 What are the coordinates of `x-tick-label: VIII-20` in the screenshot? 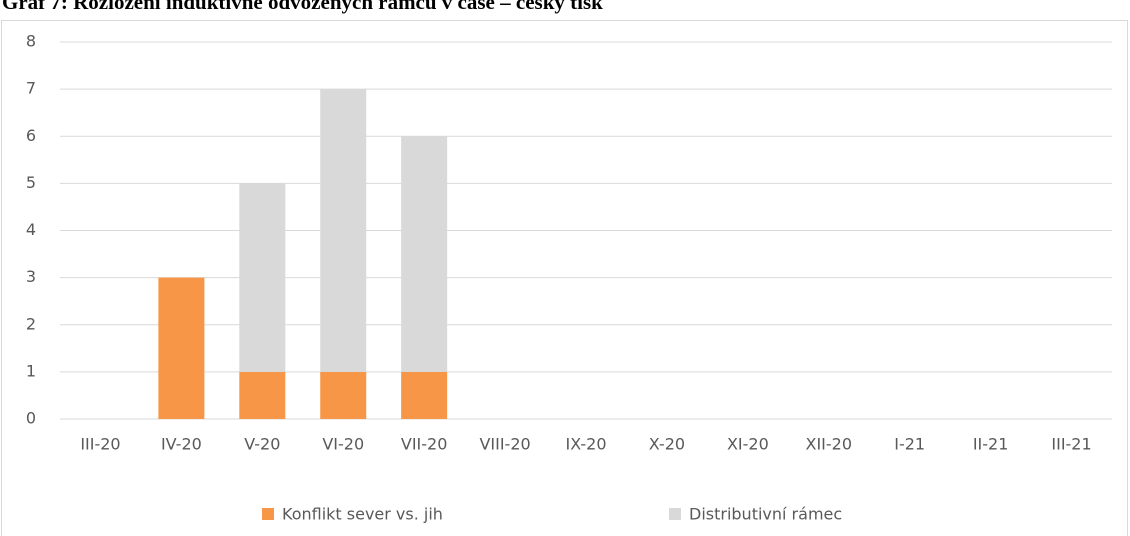 It's located at (504, 444).